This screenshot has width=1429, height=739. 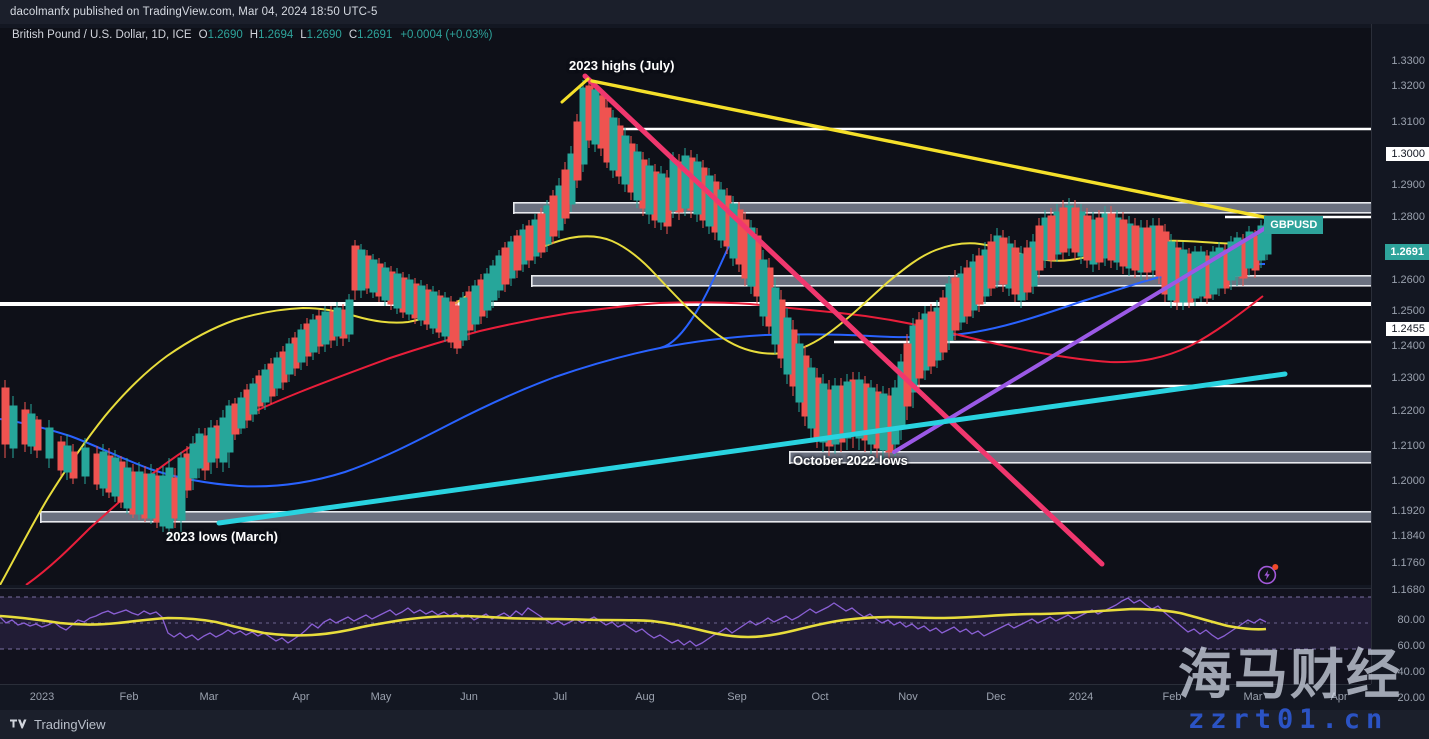 What do you see at coordinates (1408, 411) in the screenshot?
I see `price-tick-1-2200: 1.2200` at bounding box center [1408, 411].